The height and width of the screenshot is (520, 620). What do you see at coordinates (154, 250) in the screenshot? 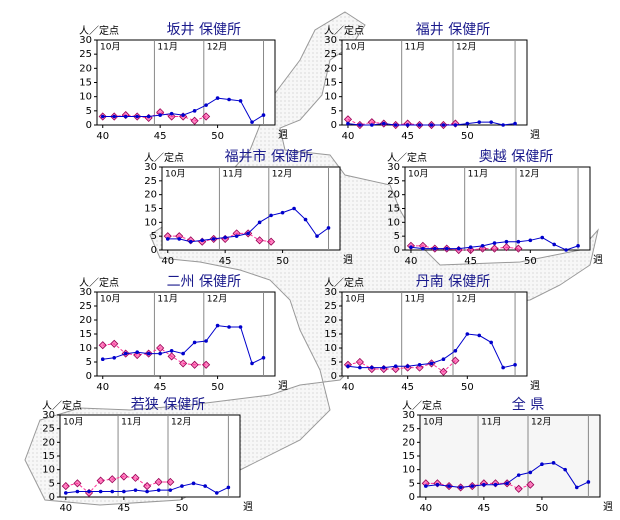
I see `y-tick-label: 0` at bounding box center [154, 250].